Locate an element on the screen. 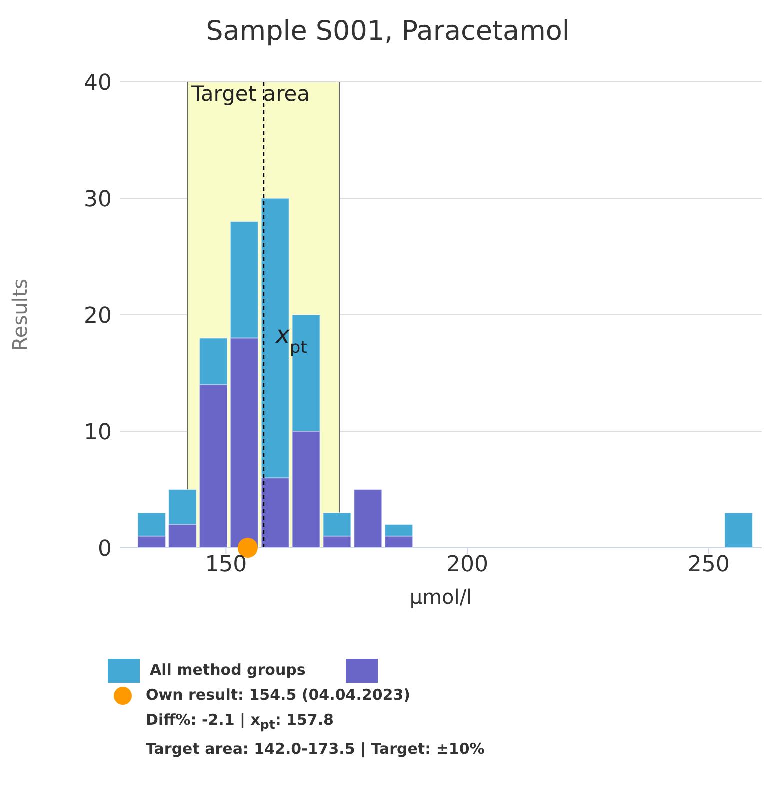 The width and height of the screenshot is (776, 810). text: Diff%: -2.1 | x$_{pt}$: 157.8 is located at coordinates (240, 721).